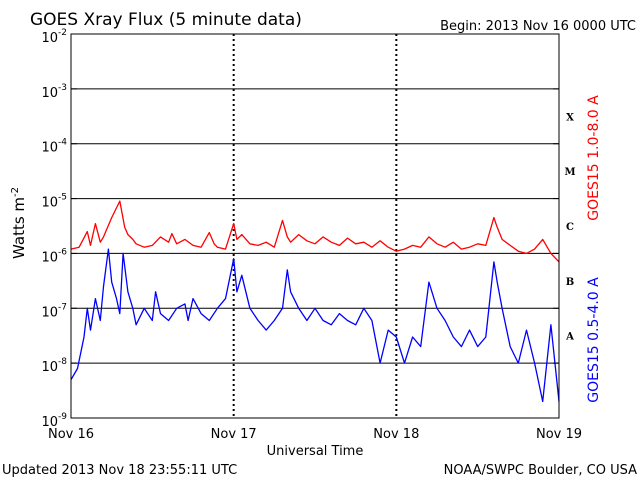 The image size is (640, 480). I want to click on y-tick-label: 10⁻⁵, so click(54, 202).